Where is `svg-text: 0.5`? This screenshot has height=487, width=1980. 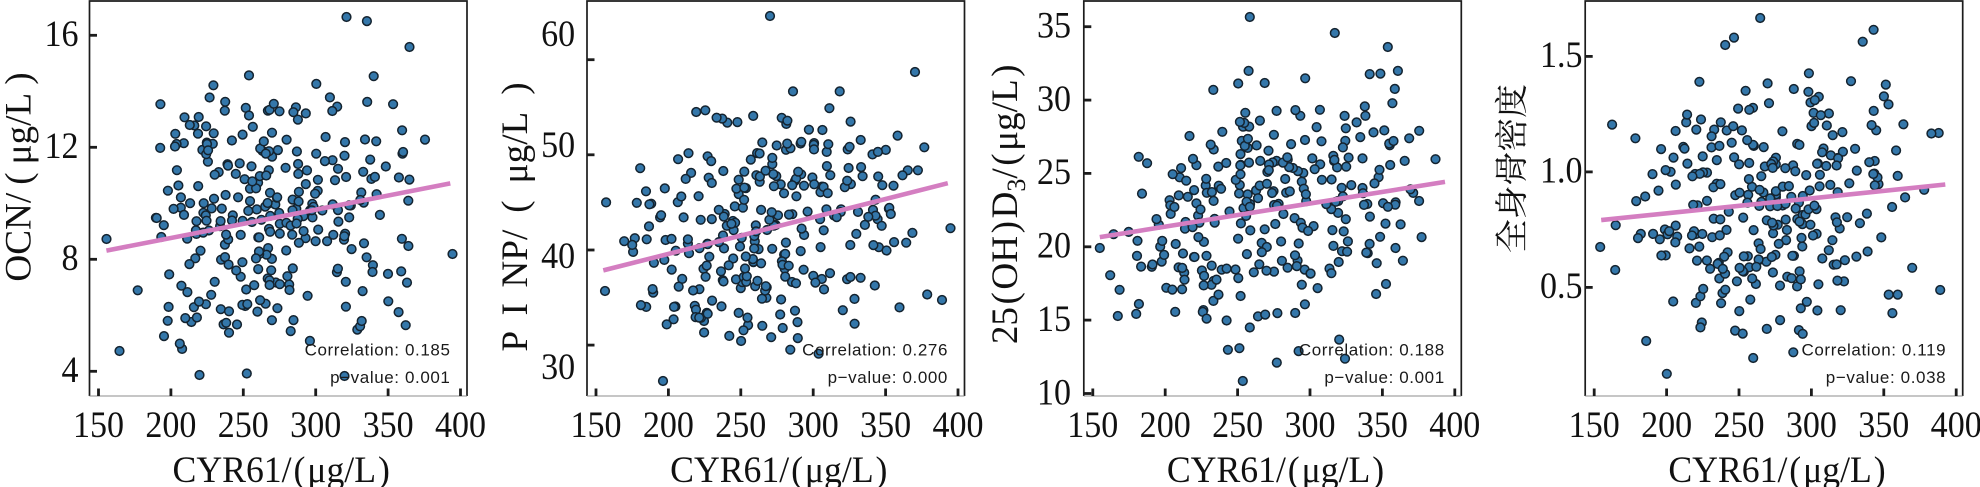 svg-text: 0.5 is located at coordinates (1561, 286).